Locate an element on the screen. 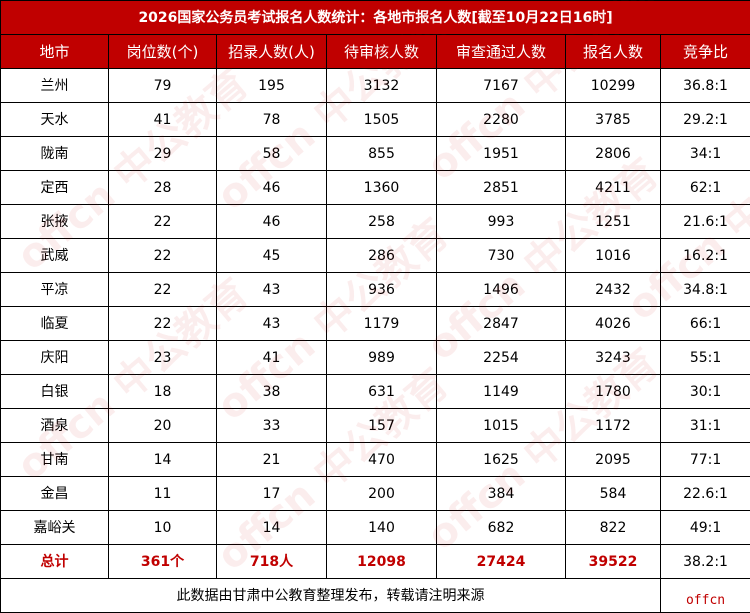  total-cell: 27424 is located at coordinates (501, 561).